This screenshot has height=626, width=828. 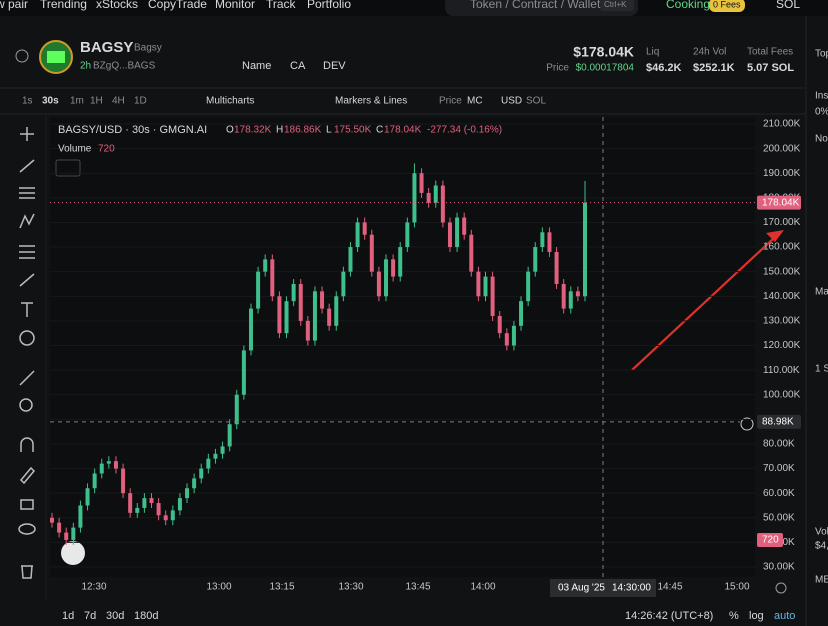 What do you see at coordinates (27, 504) in the screenshot?
I see `lock-tool` at bounding box center [27, 504].